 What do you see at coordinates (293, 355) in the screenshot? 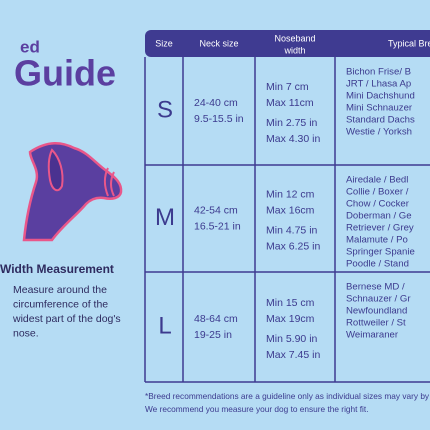
I see `noseband-width: Max 7.45 in` at bounding box center [293, 355].